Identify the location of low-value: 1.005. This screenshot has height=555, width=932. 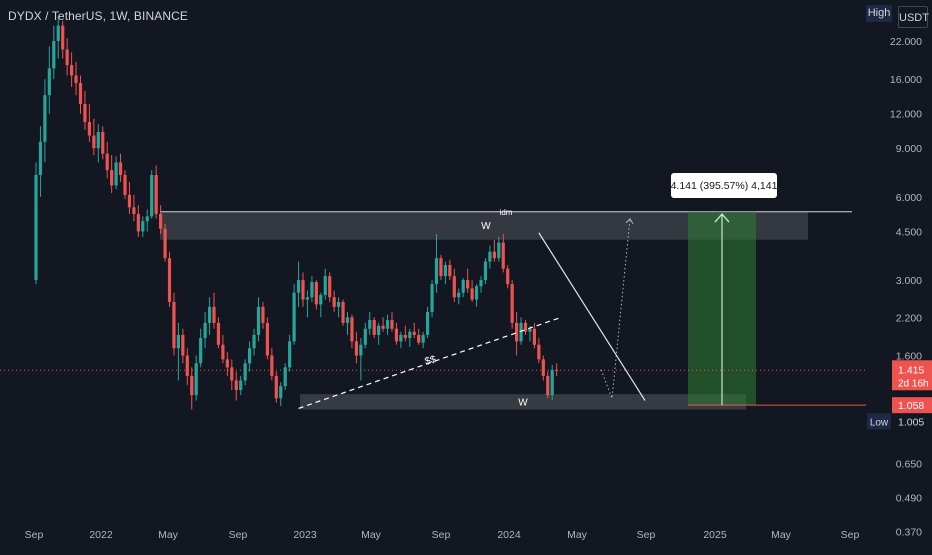
(911, 422).